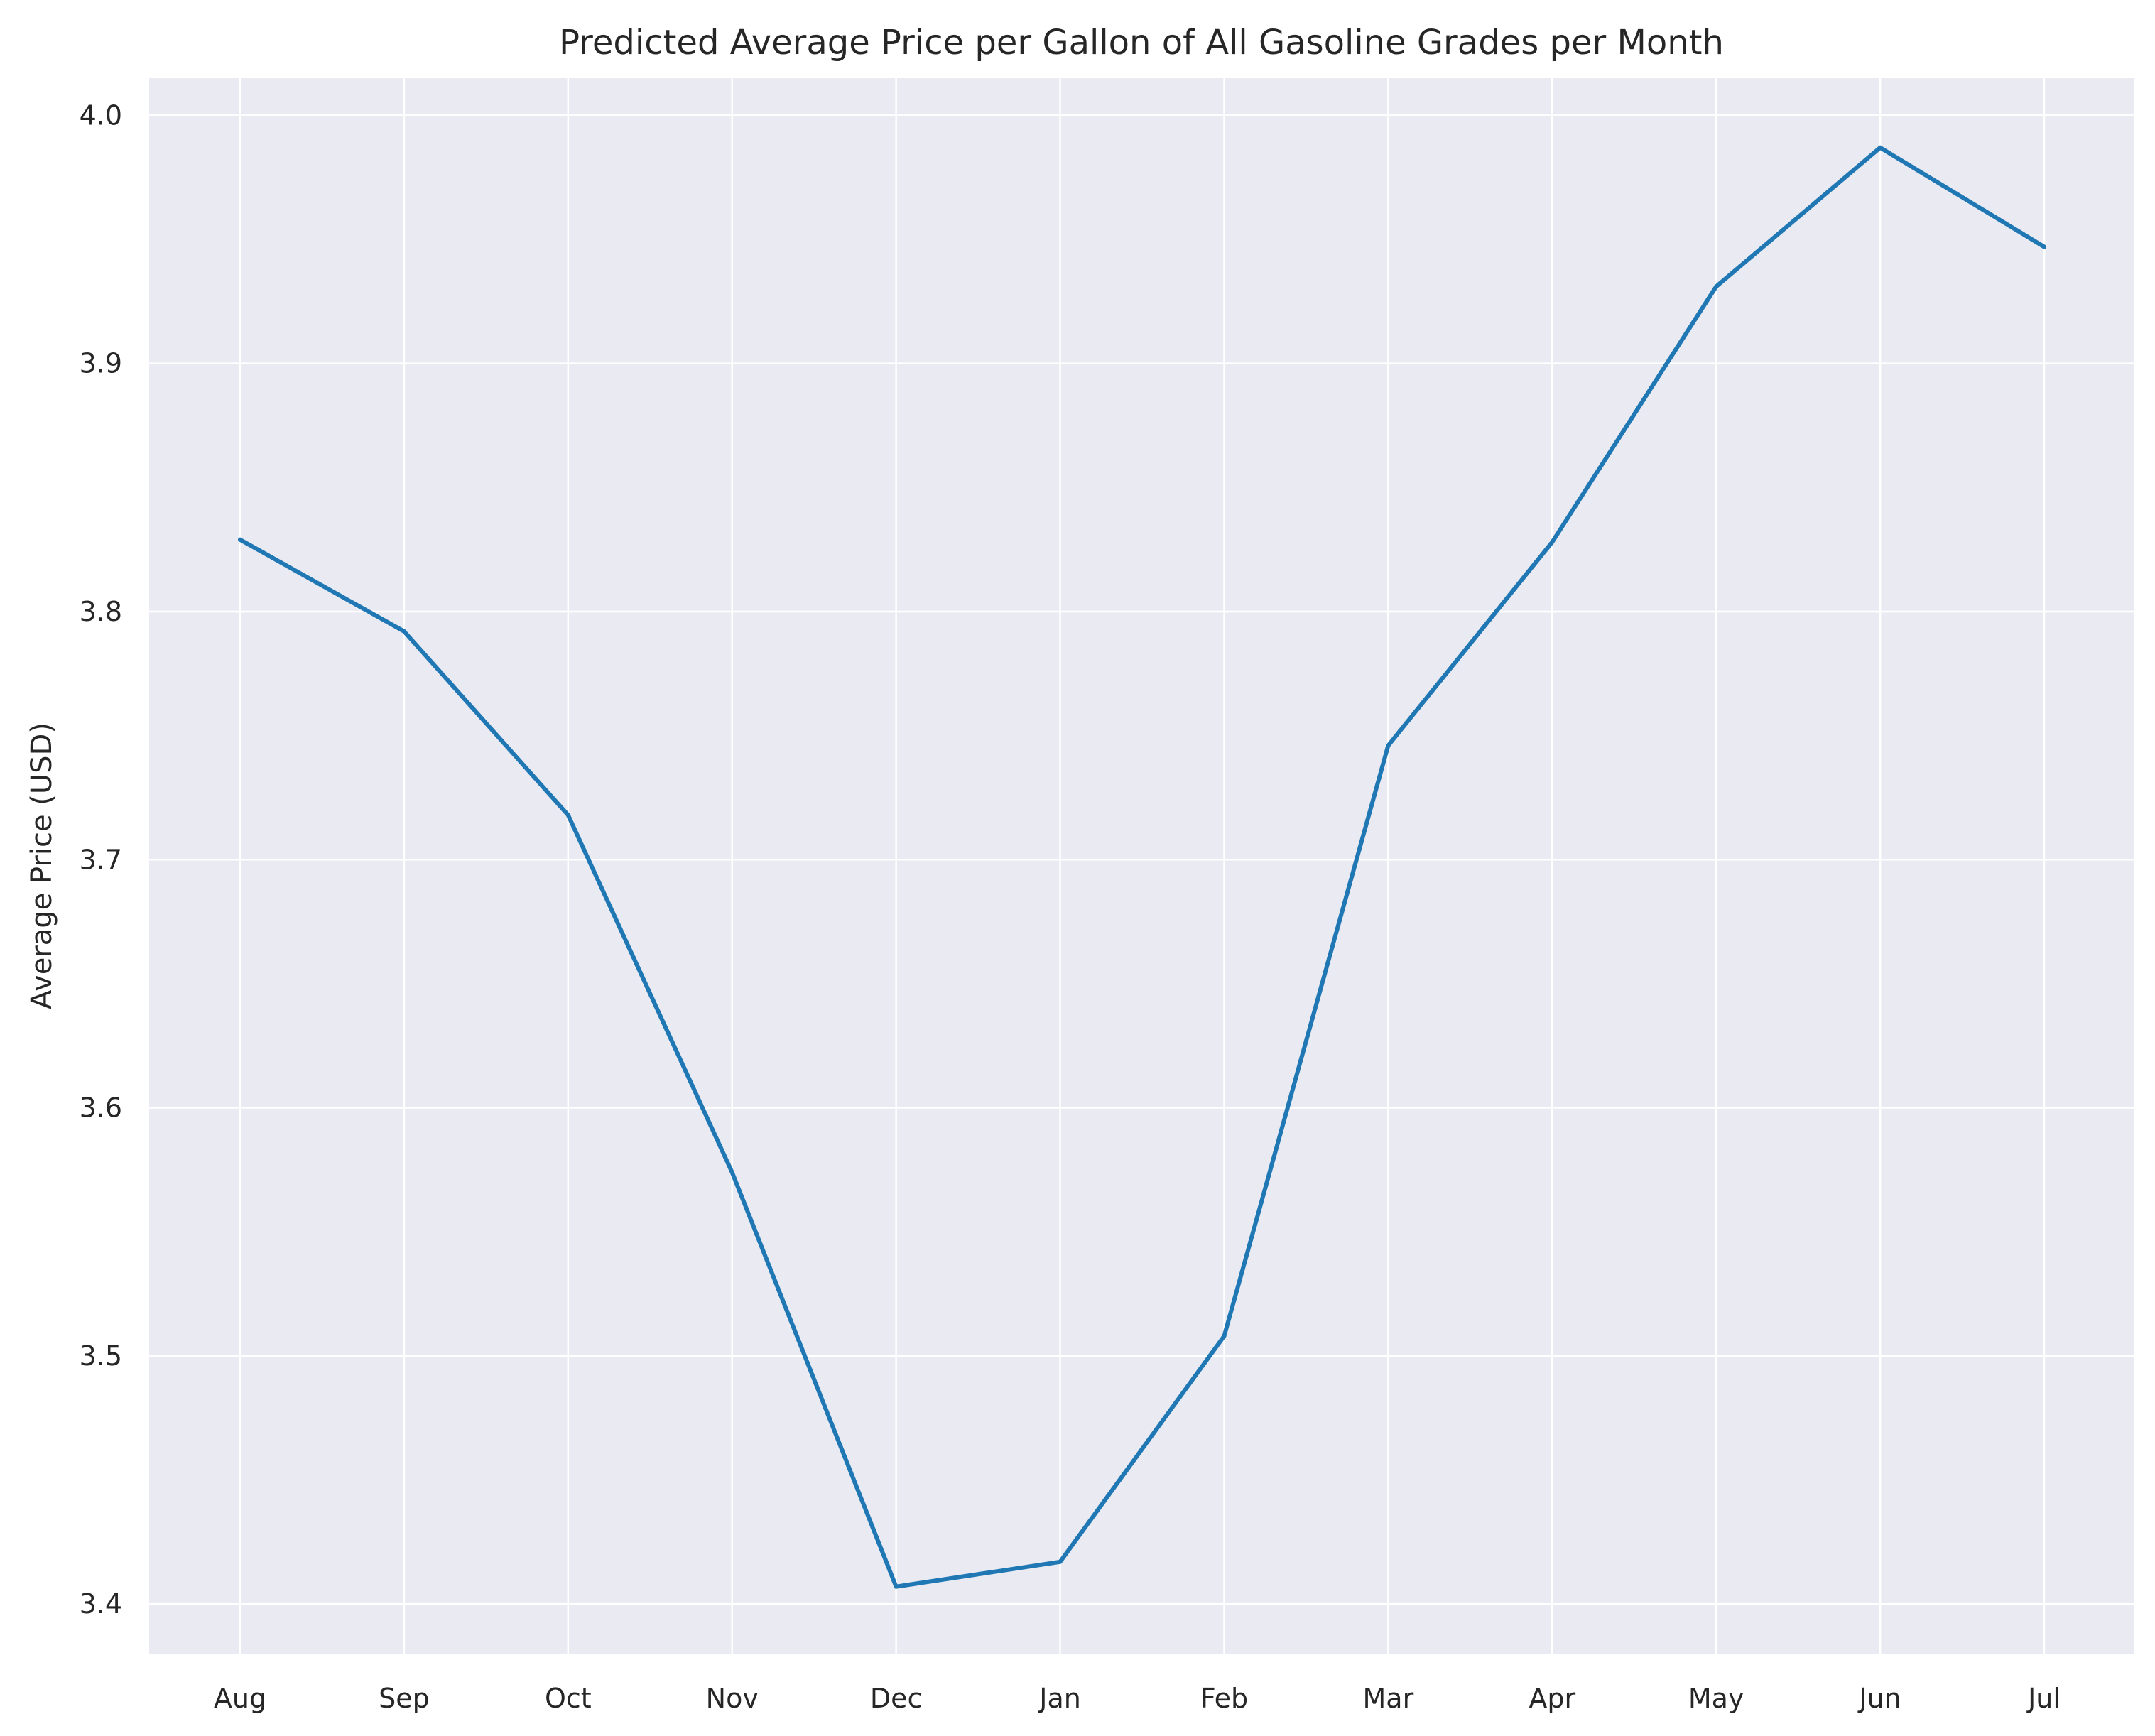 The width and height of the screenshot is (2155, 1736). Describe the element at coordinates (896, 1586) in the screenshot. I see `data-point-dec` at that location.